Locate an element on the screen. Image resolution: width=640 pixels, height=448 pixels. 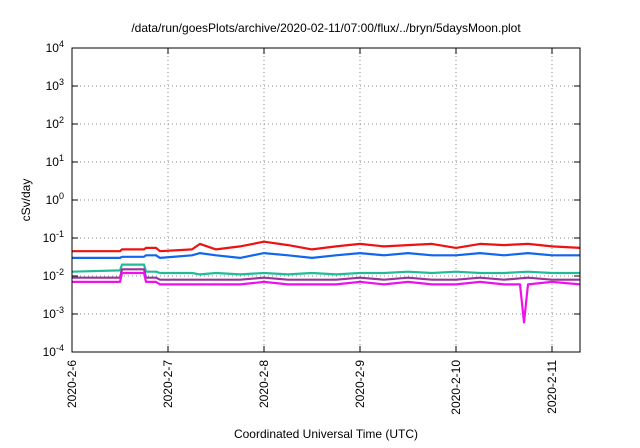
x-tick-label: 2020-2-9 is located at coordinates (360, 384).